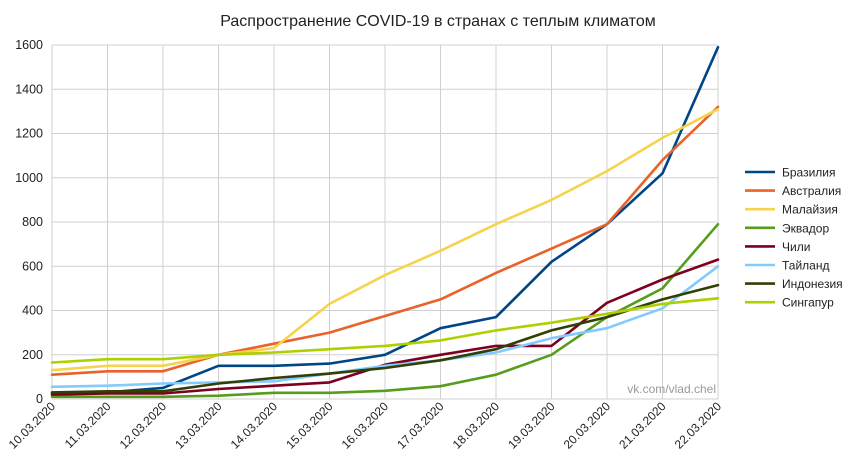 This screenshot has height=475, width=856. What do you see at coordinates (811, 191) in the screenshot?
I see `legend-label: Австралия` at bounding box center [811, 191].